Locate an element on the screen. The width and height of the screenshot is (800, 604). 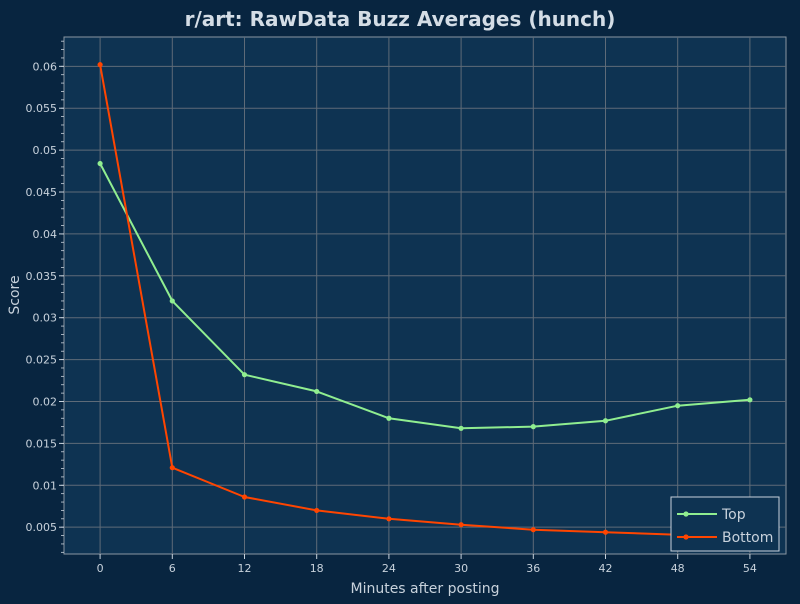
x-tick-label: 42 is located at coordinates (606, 568).